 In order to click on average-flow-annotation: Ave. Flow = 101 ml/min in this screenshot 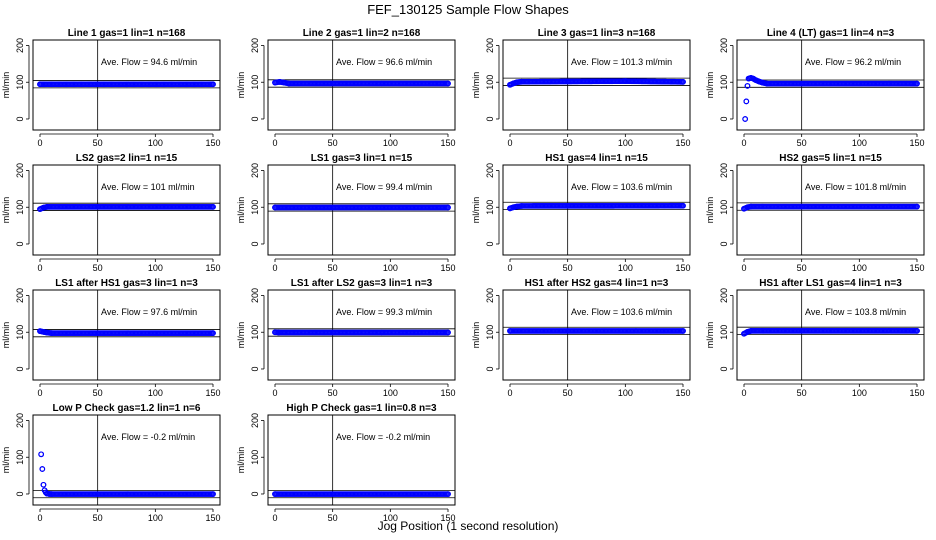, I will do `click(148, 187)`.